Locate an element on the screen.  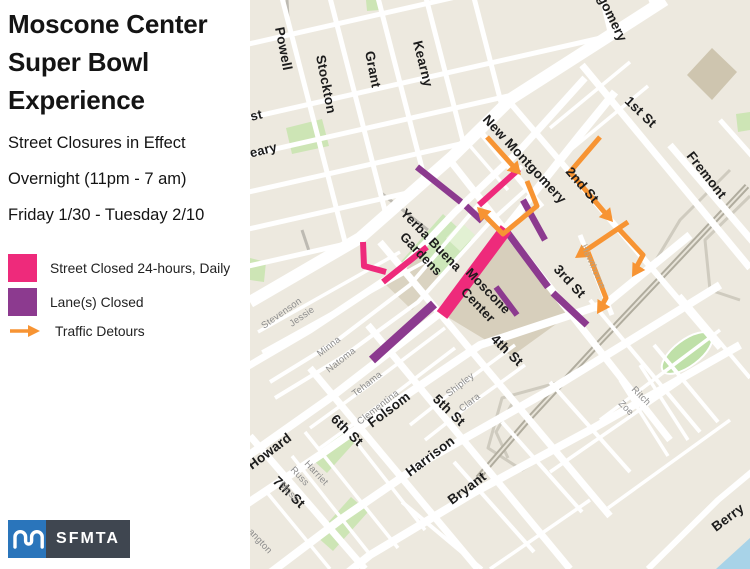
street-5th-st is located at coordinates (469, 445).